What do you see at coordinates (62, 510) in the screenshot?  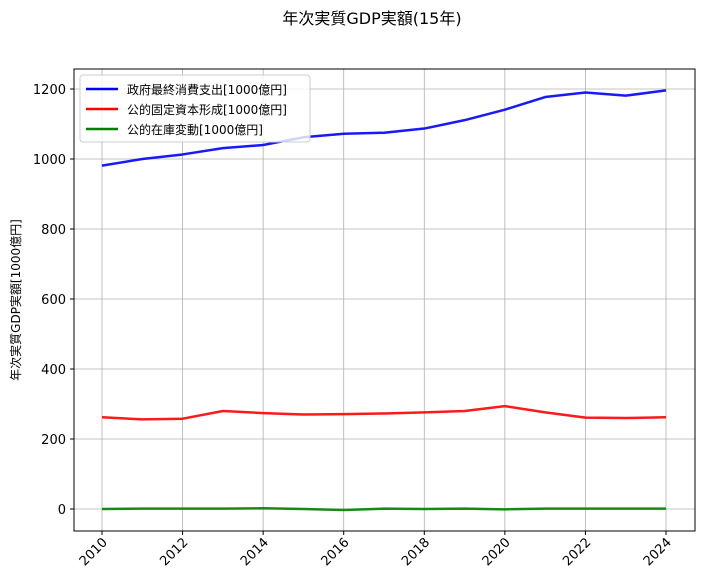 I see `y-tick-label: 0` at bounding box center [62, 510].